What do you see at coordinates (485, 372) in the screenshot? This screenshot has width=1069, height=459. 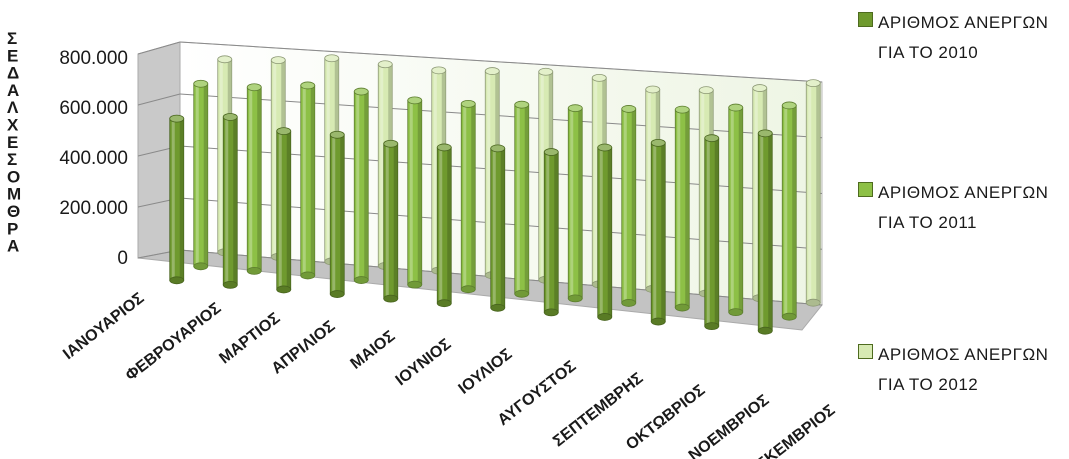 I see `x-tick-label: ΙΟΥΛΙΟΣ` at bounding box center [485, 372].